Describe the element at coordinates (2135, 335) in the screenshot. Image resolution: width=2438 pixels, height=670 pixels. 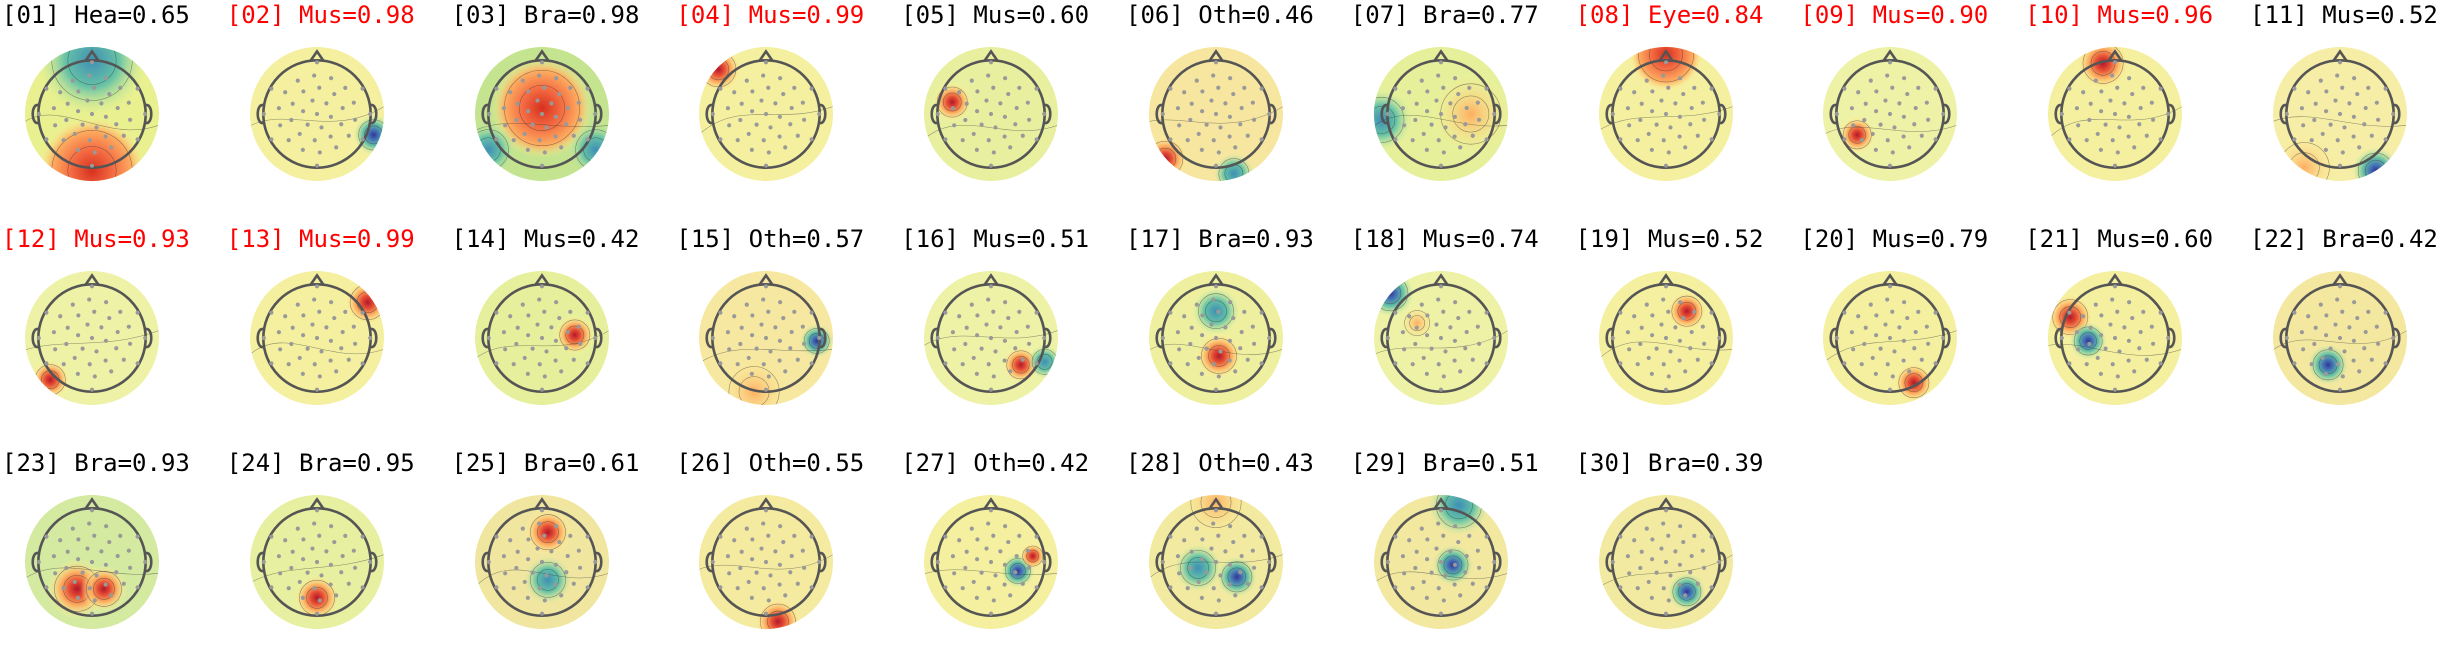
I see `topomap-cell: [21] Mus=0.60` at that location.